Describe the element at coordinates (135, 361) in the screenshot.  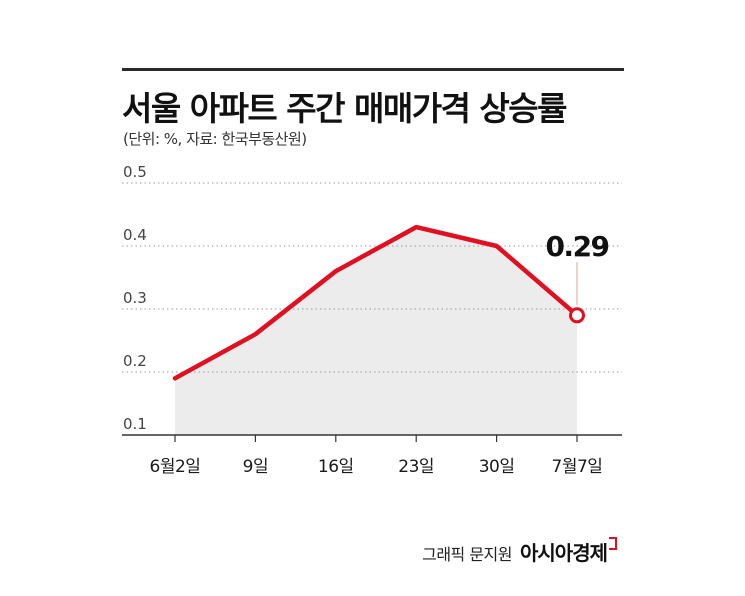
I see `y-tick-label: 0.2` at that location.